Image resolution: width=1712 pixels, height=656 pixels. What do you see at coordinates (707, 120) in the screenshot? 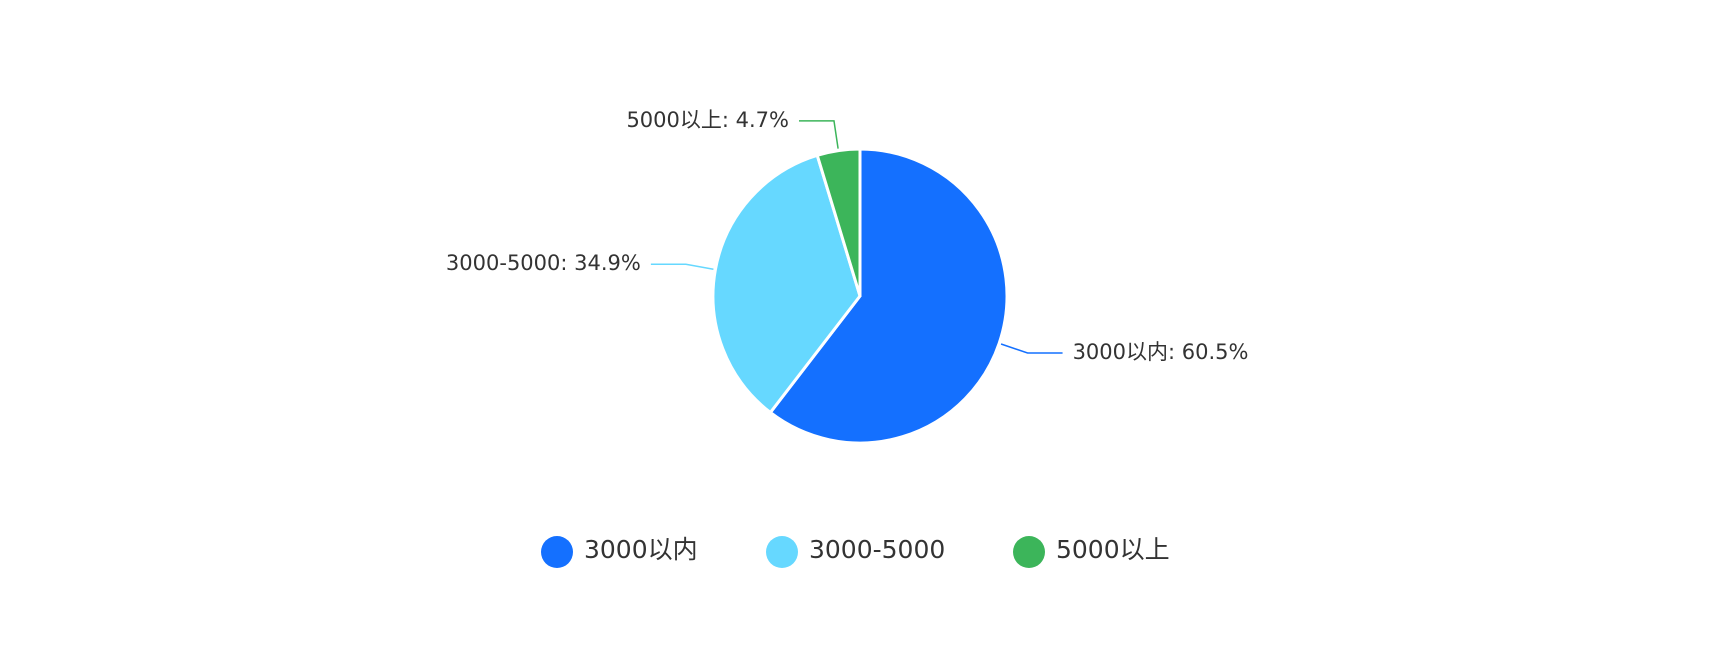
I see `data-label: 5000以上: 4.7%` at bounding box center [707, 120].